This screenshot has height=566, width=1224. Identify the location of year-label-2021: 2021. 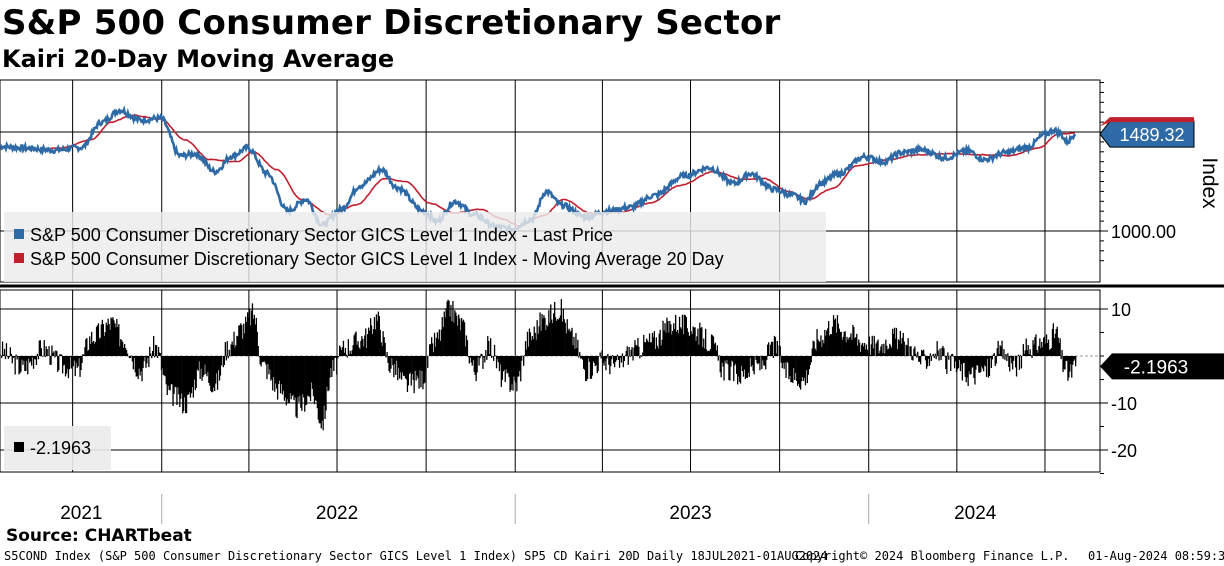
(81, 513).